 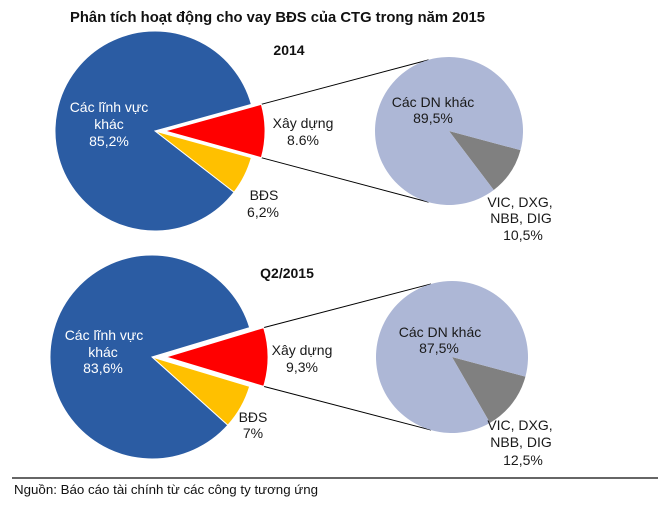 What do you see at coordinates (302, 367) in the screenshot?
I see `value-construction: 9,3%` at bounding box center [302, 367].